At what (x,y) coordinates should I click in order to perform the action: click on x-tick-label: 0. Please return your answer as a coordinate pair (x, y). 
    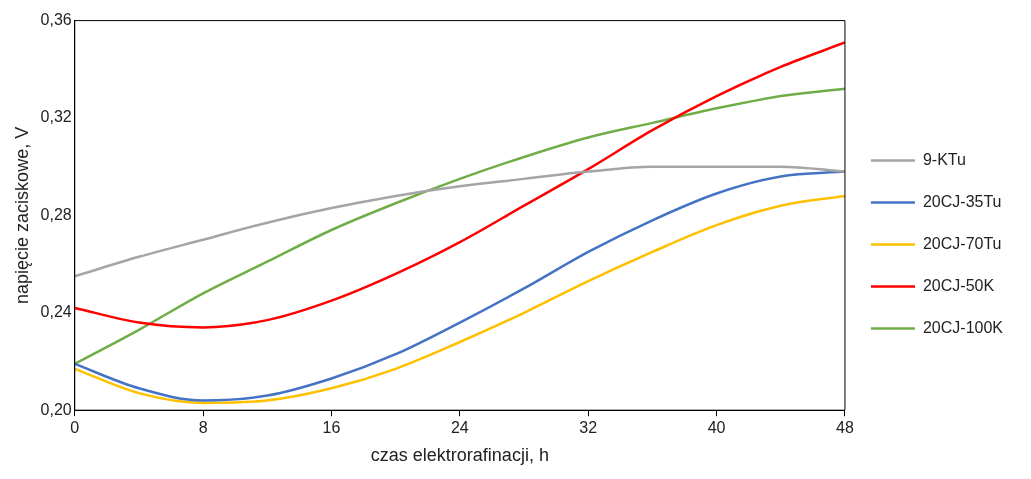
    Looking at the image, I should click on (75, 428).